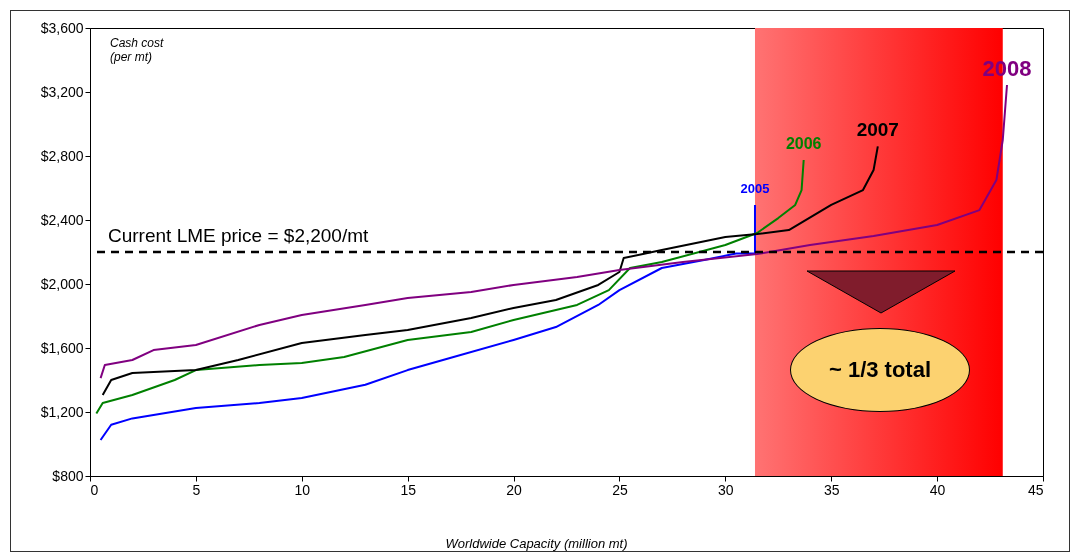 The height and width of the screenshot is (554, 1073). I want to click on x-tick-label: 40, so click(937, 489).